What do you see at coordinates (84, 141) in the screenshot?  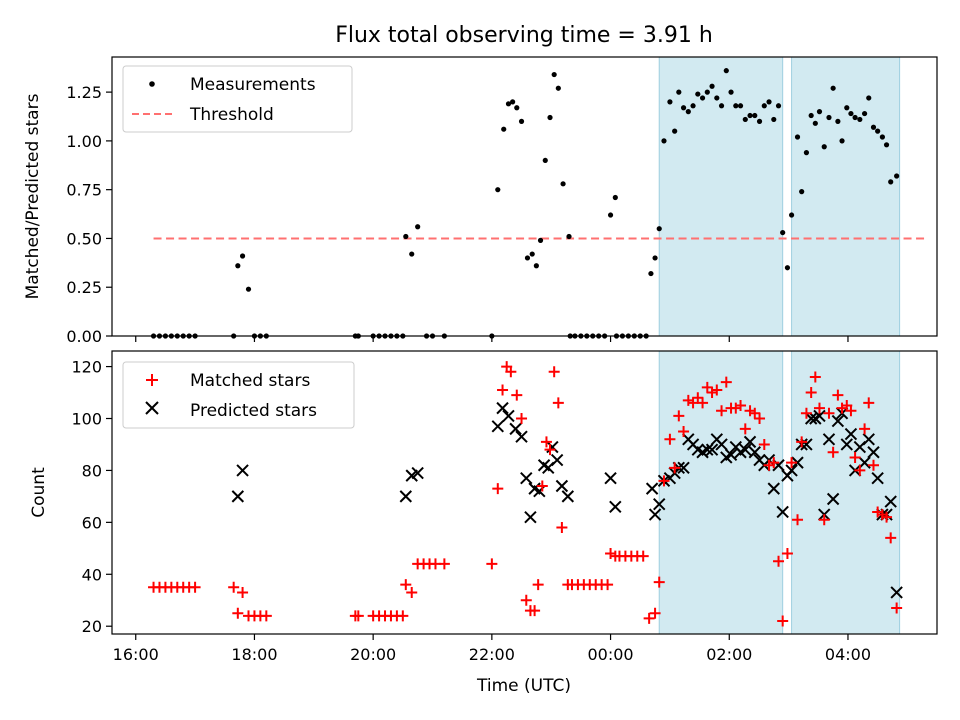 I see `top-ytick-label-4: 1.00` at bounding box center [84, 141].